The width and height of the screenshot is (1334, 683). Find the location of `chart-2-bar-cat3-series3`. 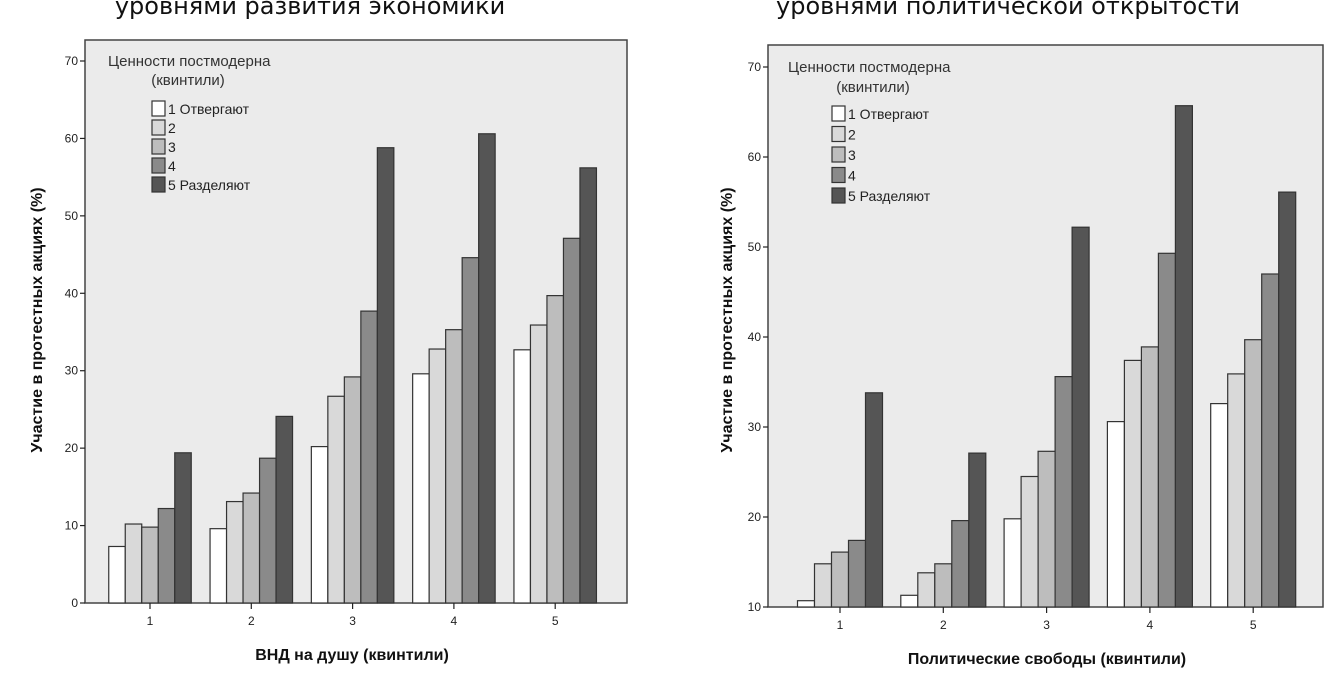

chart-2-bar-cat3-series3 is located at coordinates (1046, 529).